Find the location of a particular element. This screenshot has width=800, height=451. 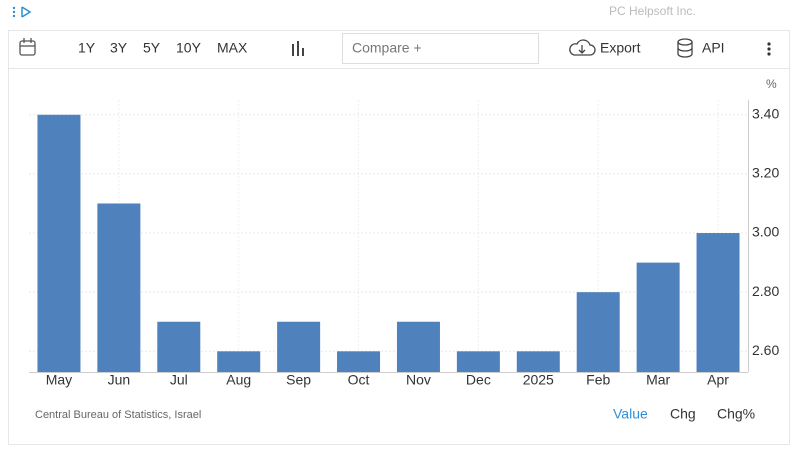

menu-icon is located at coordinates (22, 12).